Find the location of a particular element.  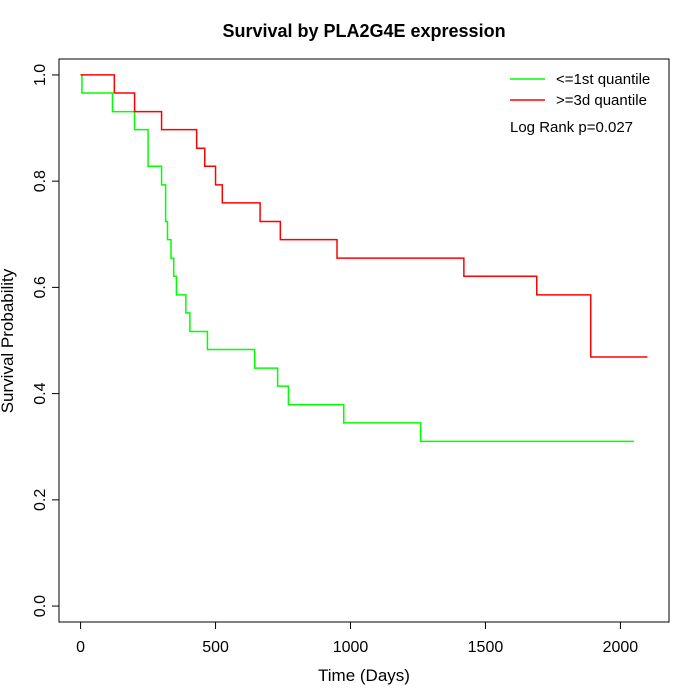

x-tick-label: 500 is located at coordinates (215, 647).